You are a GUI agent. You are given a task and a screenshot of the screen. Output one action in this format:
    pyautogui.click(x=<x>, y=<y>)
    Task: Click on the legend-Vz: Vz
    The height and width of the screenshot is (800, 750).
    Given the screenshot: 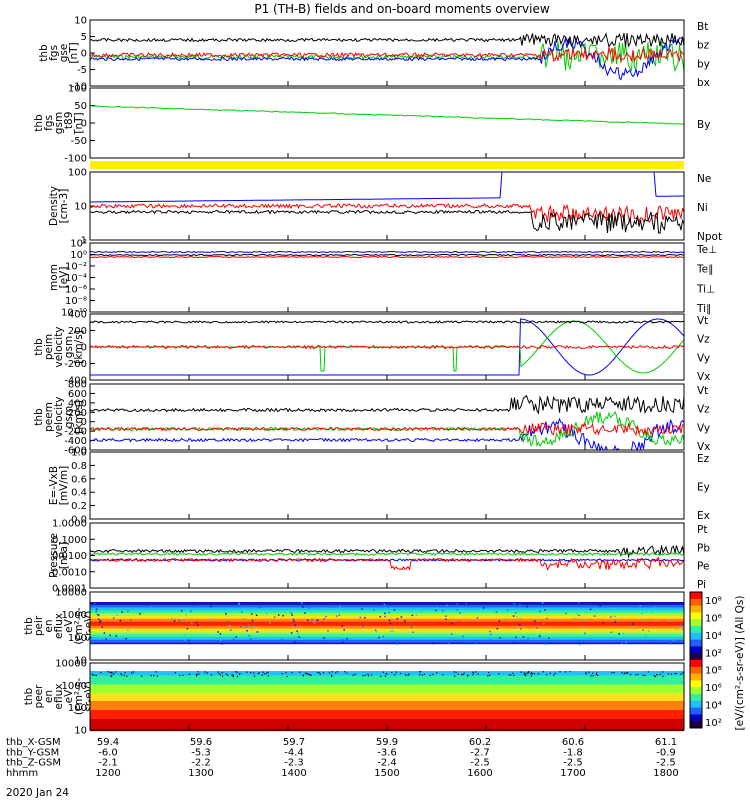 What is the action you would take?
    pyautogui.click(x=703, y=410)
    